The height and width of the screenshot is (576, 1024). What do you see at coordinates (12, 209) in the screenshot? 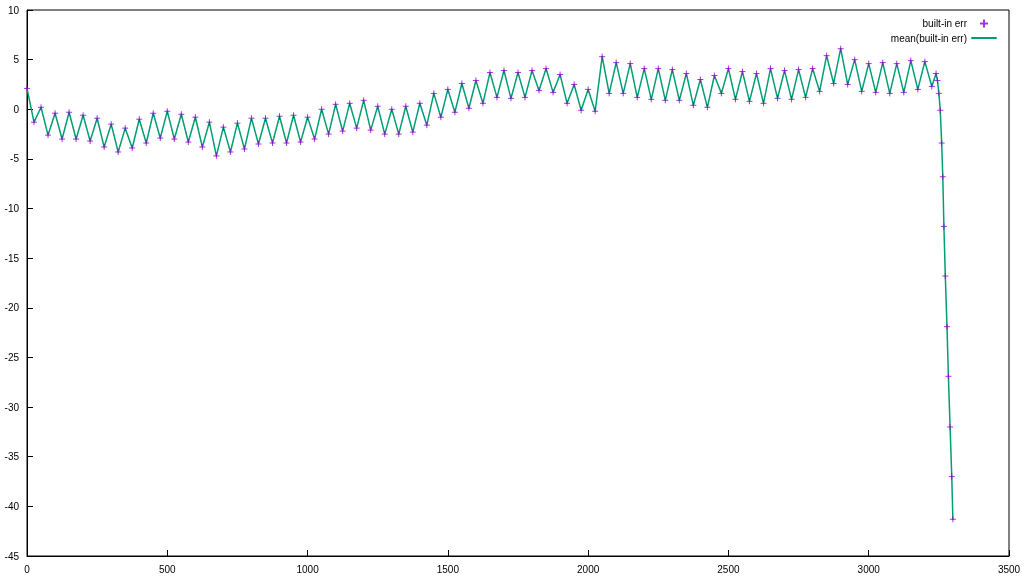
I see `y-tick-label: -10` at bounding box center [12, 209].